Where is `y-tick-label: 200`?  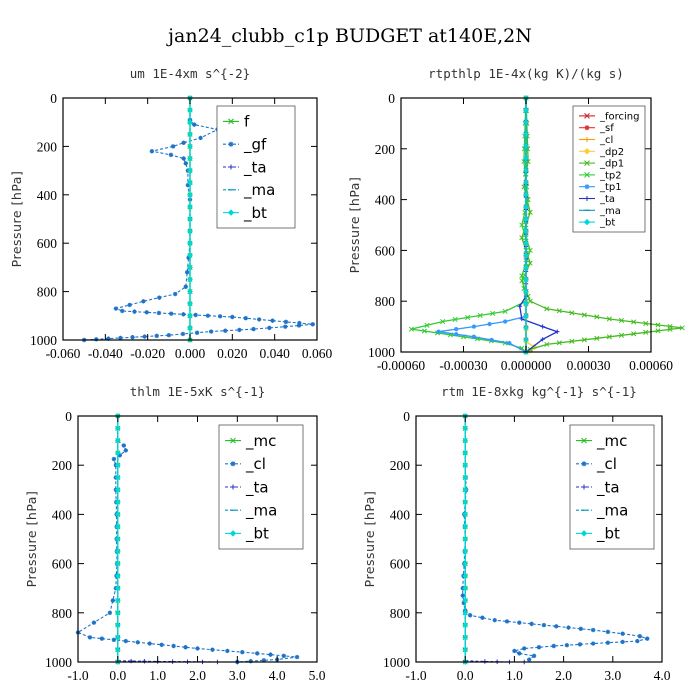 y-tick-label: 200 is located at coordinates (62, 465).